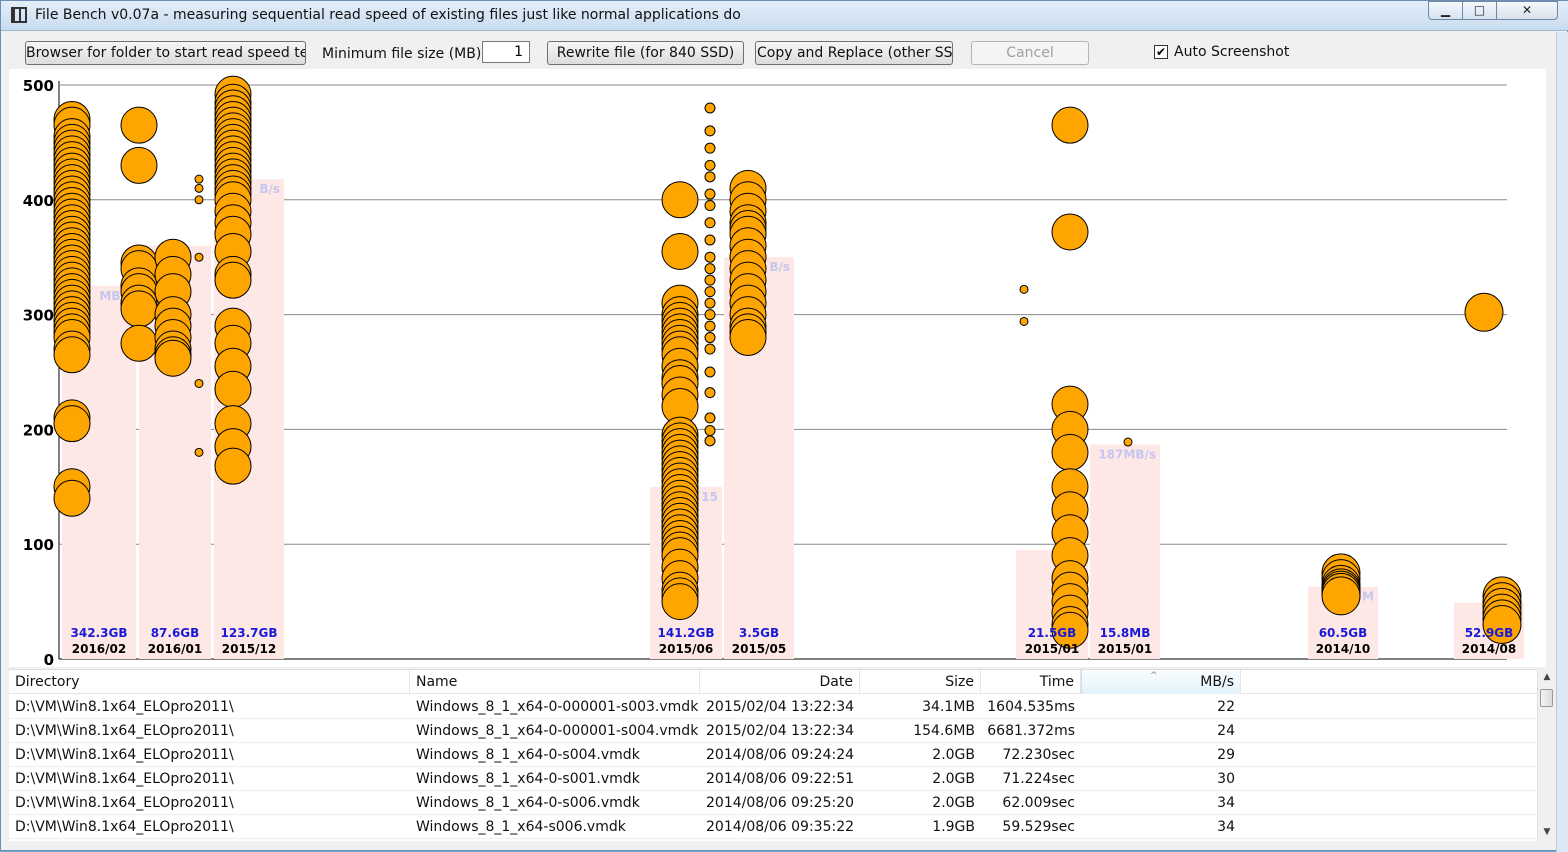  What do you see at coordinates (1127, 454) in the screenshot?
I see `avg-speed-label: 187MB/s` at bounding box center [1127, 454].